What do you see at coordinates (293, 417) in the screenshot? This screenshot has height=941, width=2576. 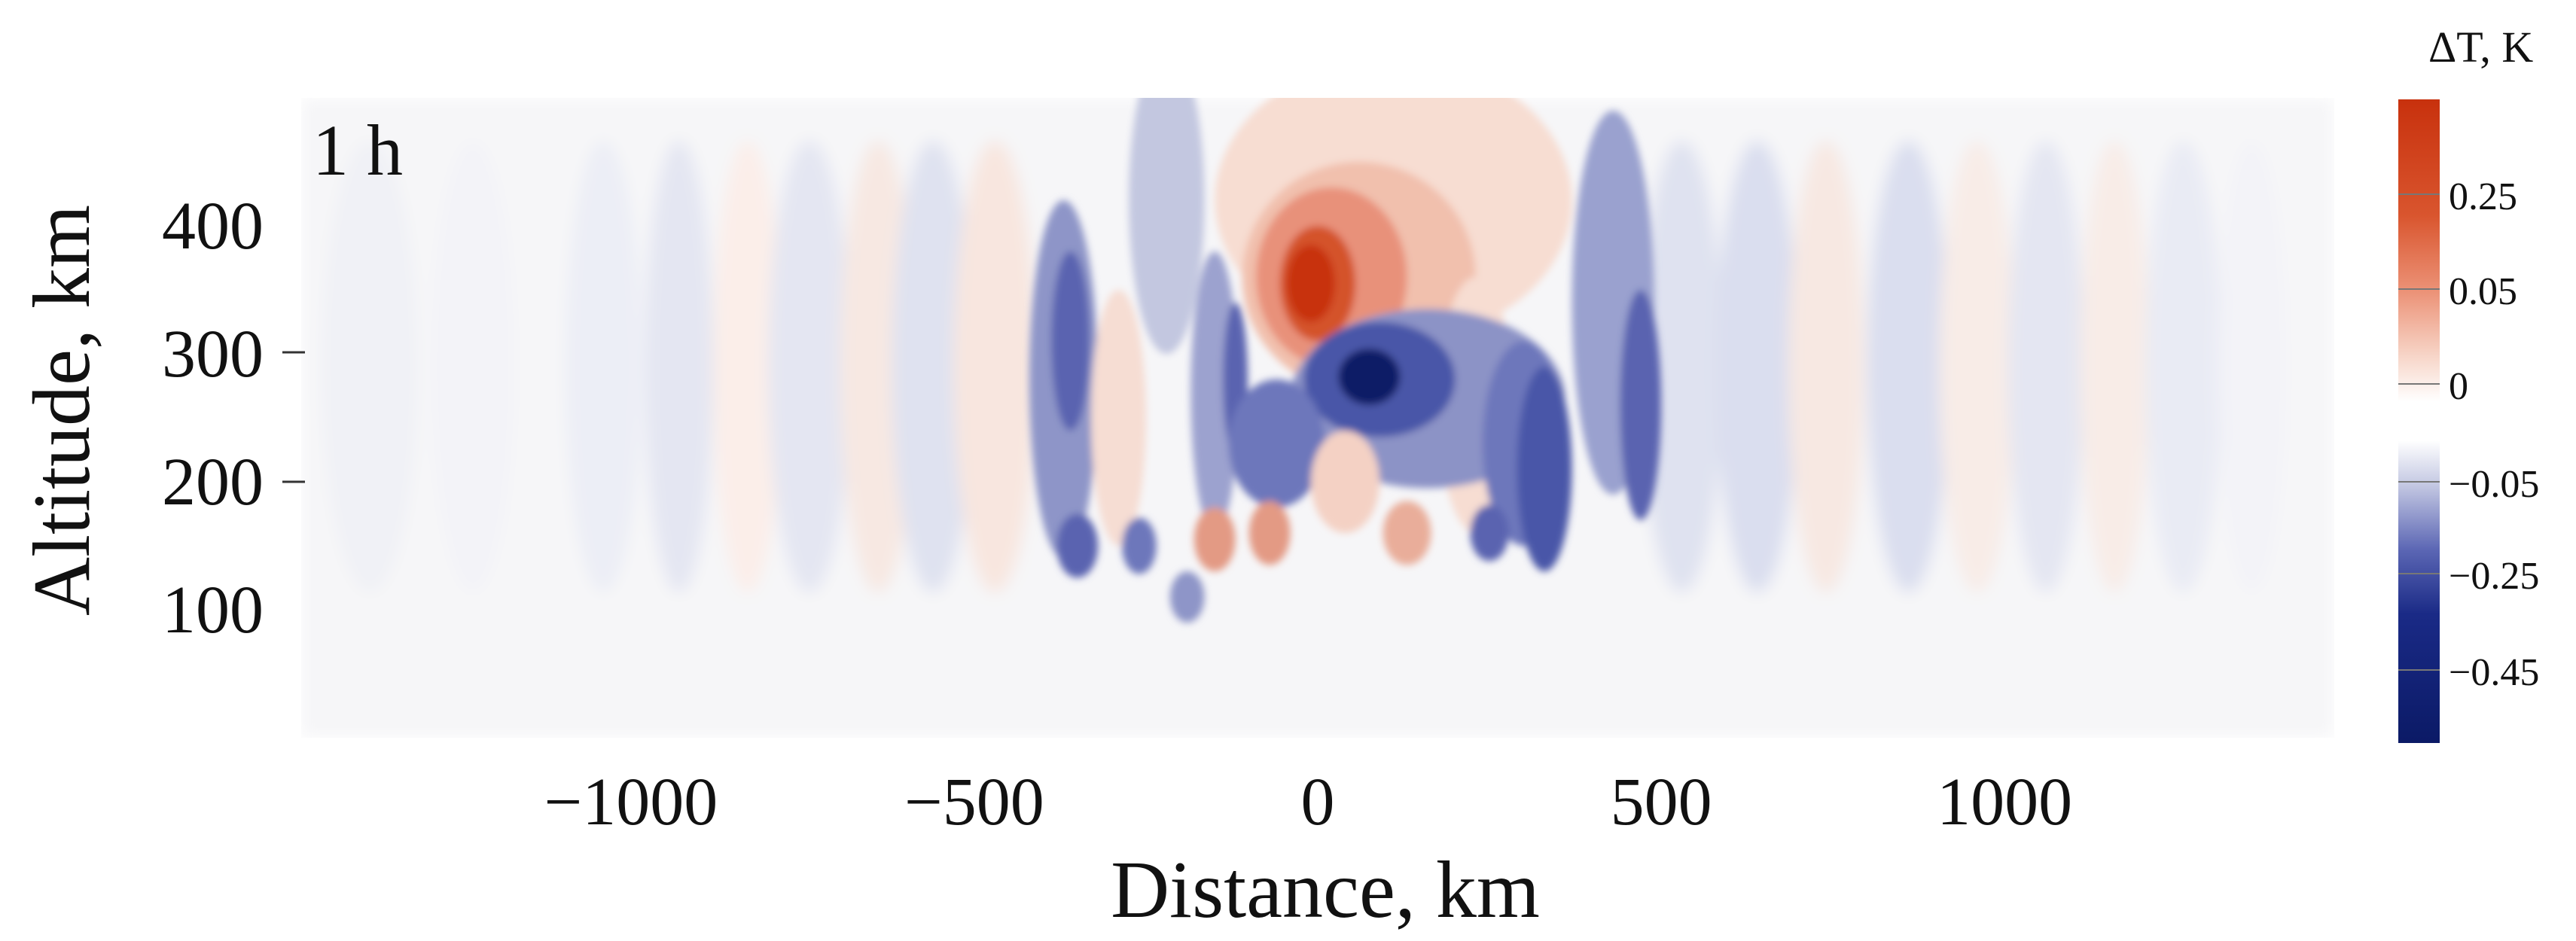 I see `axes` at bounding box center [293, 417].